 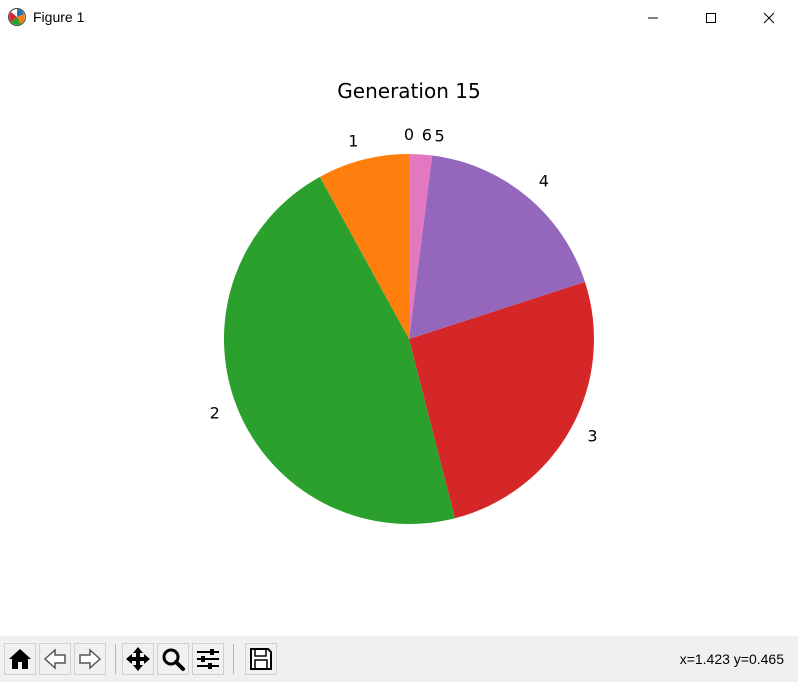 I want to click on zoom-button, so click(x=173, y=659).